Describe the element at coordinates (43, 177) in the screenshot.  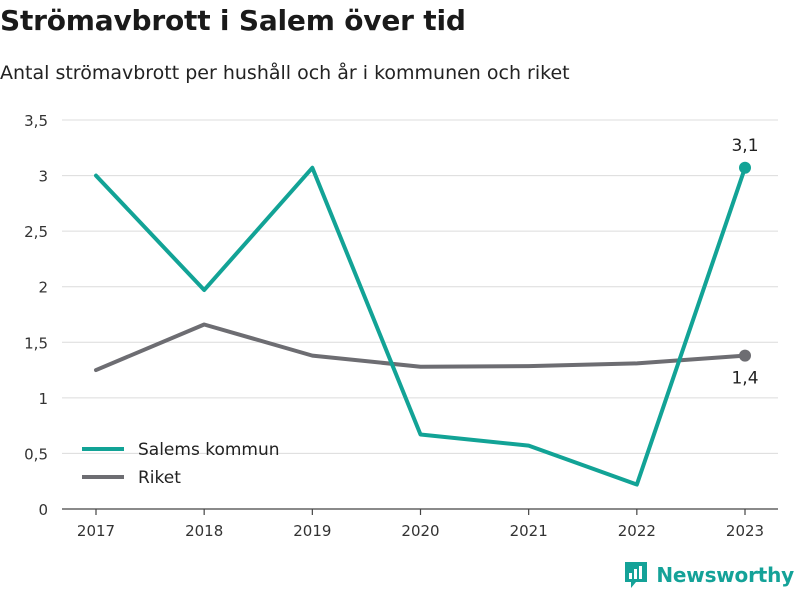
I see `y-tick-label: 3` at that location.